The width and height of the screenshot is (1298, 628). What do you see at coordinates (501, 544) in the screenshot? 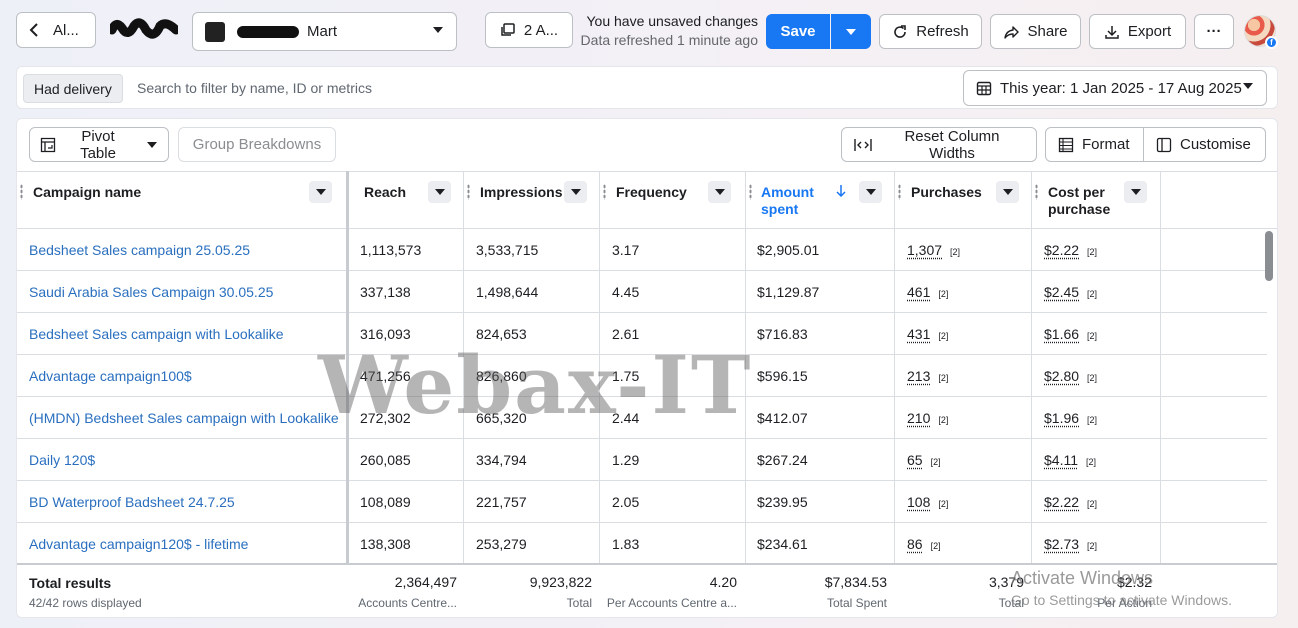
I see `impressions-cell-value: 253,279` at bounding box center [501, 544].